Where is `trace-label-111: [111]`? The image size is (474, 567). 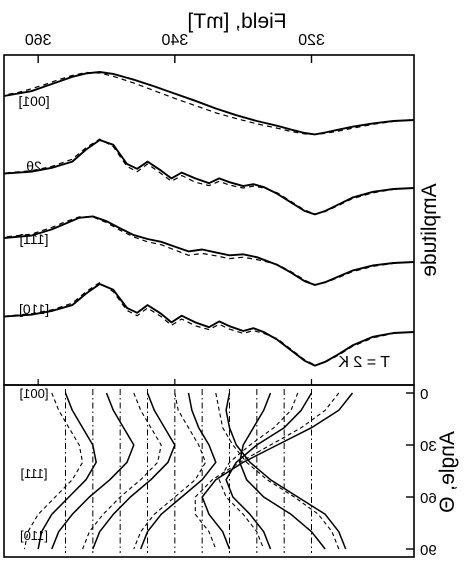 trace-label-111: [111] is located at coordinates (33, 239).